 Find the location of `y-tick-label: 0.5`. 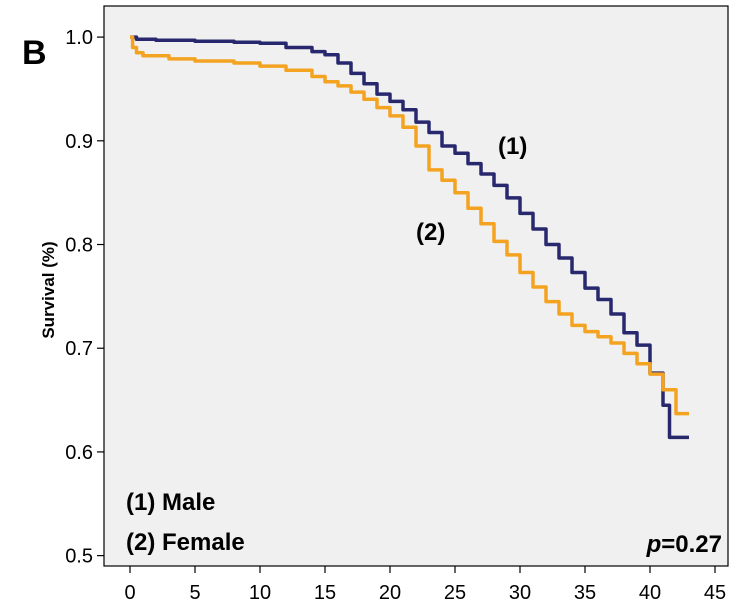

y-tick-label: 0.5 is located at coordinates (79, 557).